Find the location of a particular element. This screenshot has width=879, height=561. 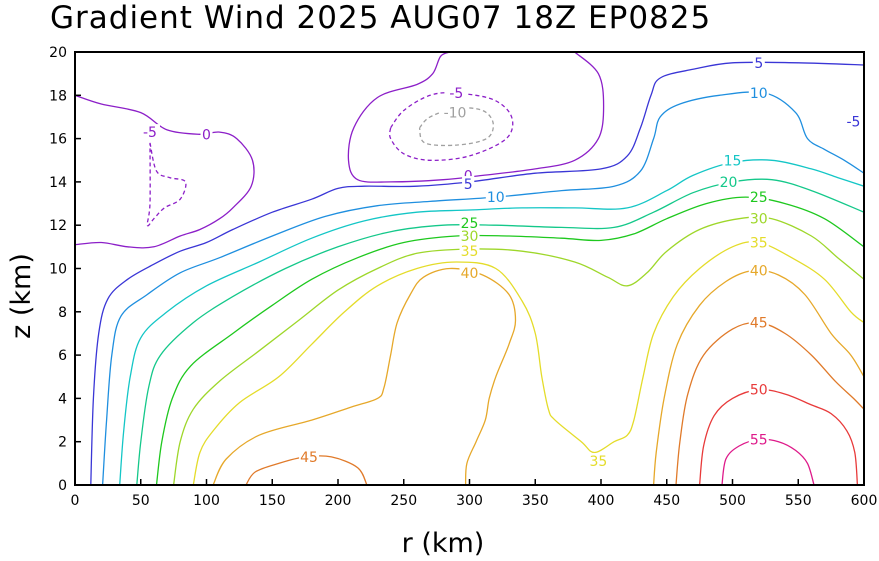

contour-label-18: 55 is located at coordinates (759, 441).